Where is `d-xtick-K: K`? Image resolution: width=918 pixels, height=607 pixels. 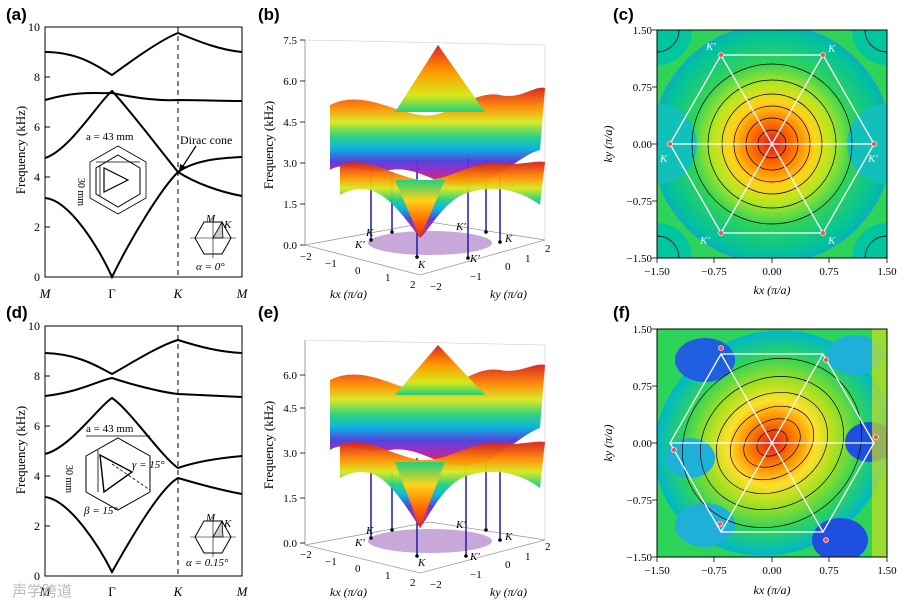 d-xtick-K: K is located at coordinates (178, 591).